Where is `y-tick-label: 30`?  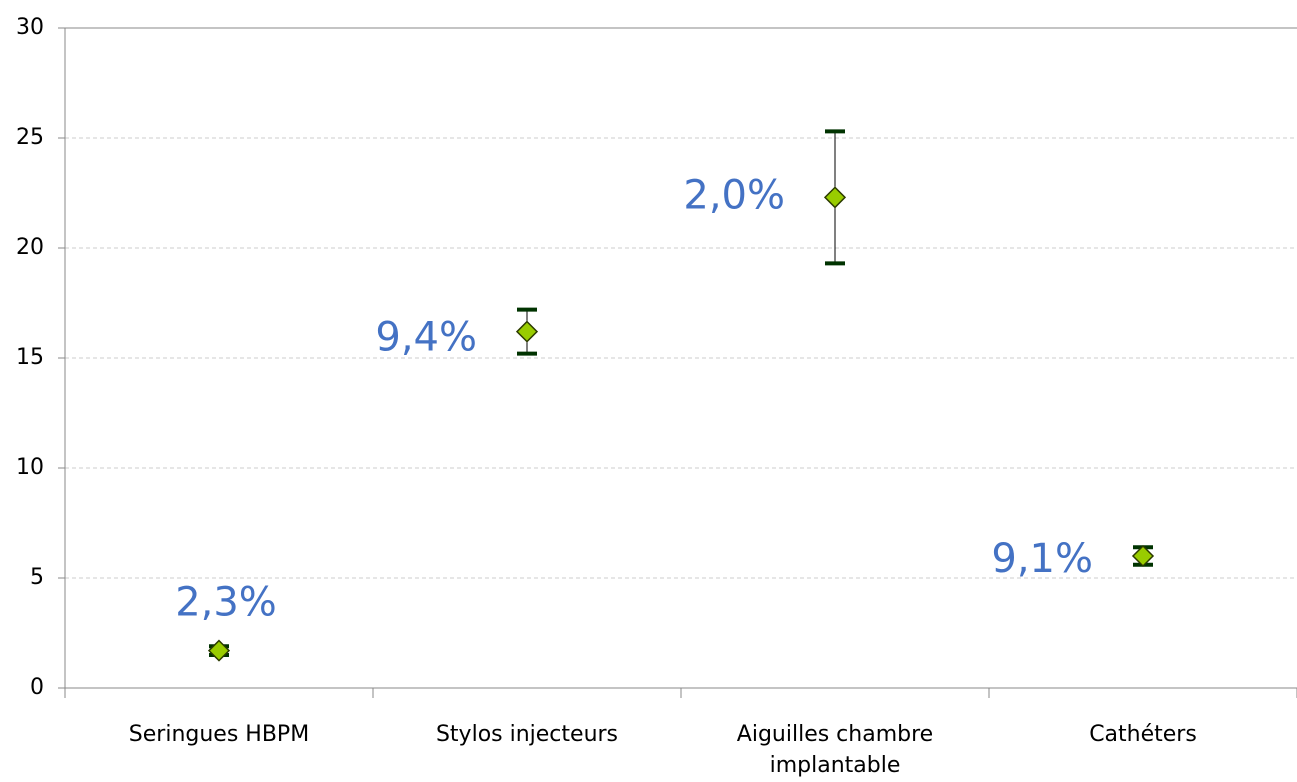 y-tick-label: 30 is located at coordinates (30, 27).